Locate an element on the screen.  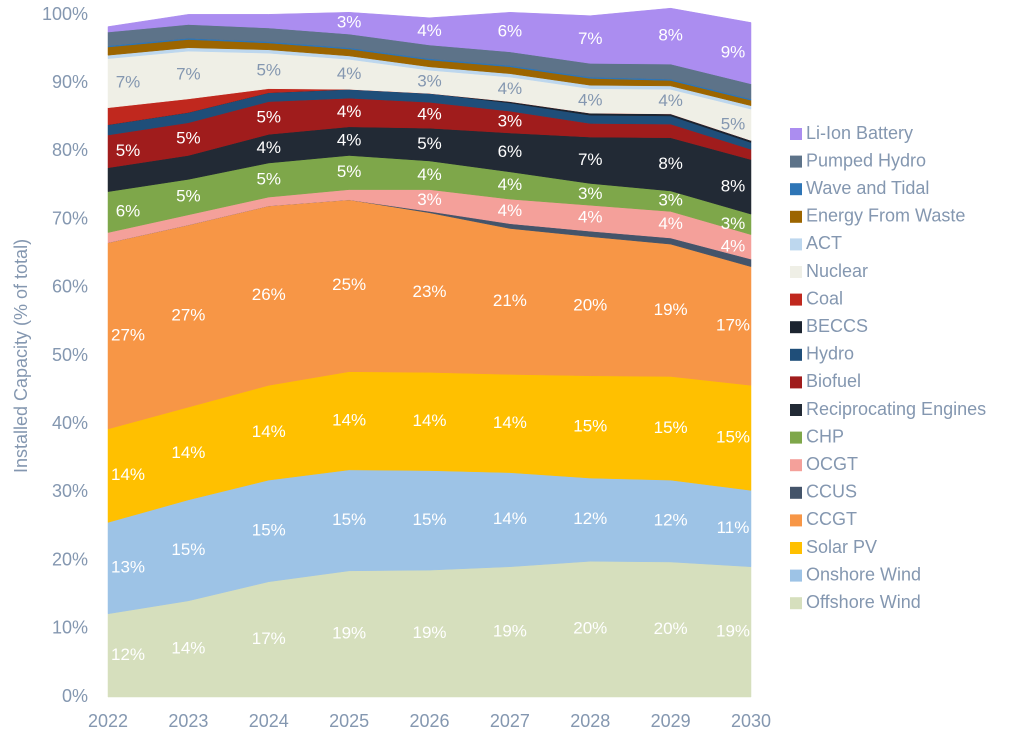
y-tick-label: 70% is located at coordinates (70, 218).